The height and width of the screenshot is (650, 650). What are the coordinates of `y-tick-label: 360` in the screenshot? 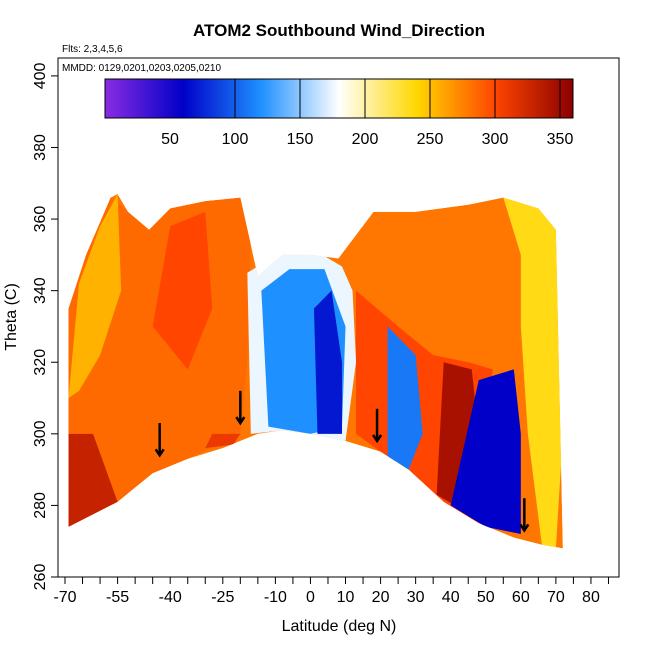 It's located at (40, 219).